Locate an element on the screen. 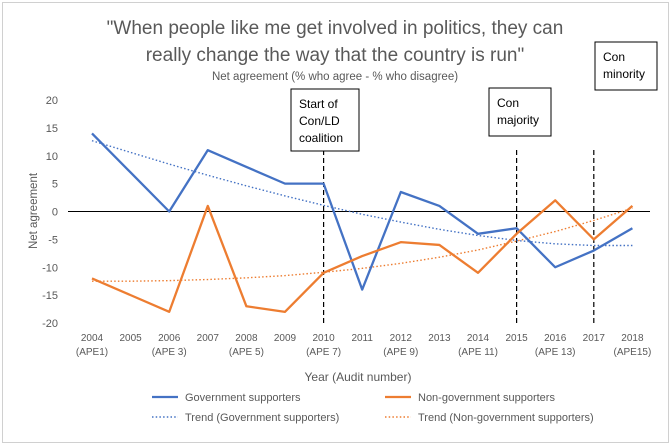 This screenshot has height=445, width=671. x-tick-label-year: 2011 is located at coordinates (362, 338).